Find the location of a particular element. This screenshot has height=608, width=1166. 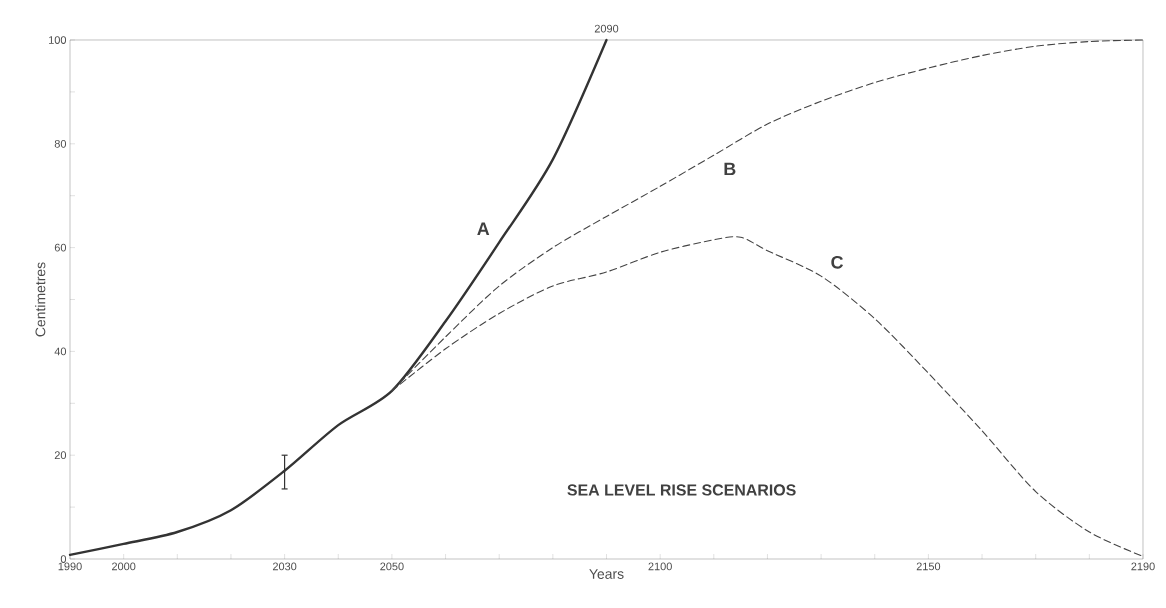

y-tick-label: 60 is located at coordinates (60, 247).